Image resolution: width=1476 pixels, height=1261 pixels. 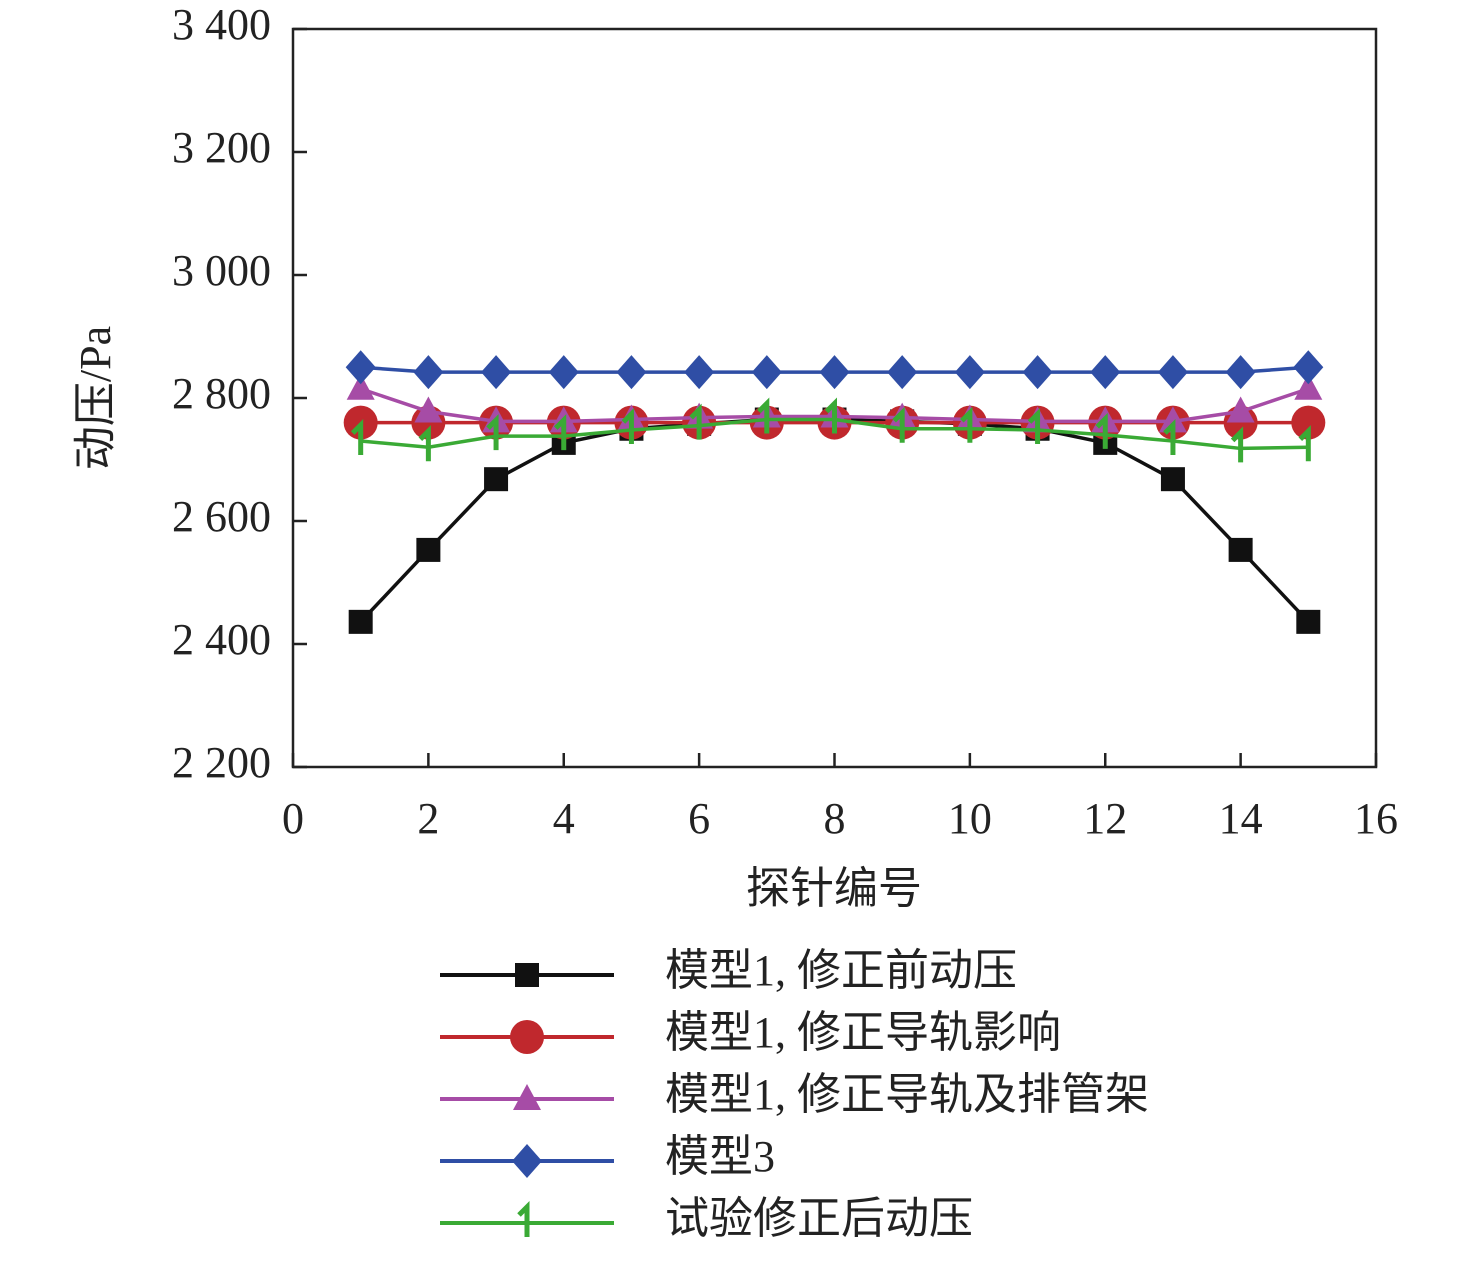 What do you see at coordinates (863, 1032) in the screenshot?
I see `legend-label: 模型1, 修正导轨影响` at bounding box center [863, 1032].